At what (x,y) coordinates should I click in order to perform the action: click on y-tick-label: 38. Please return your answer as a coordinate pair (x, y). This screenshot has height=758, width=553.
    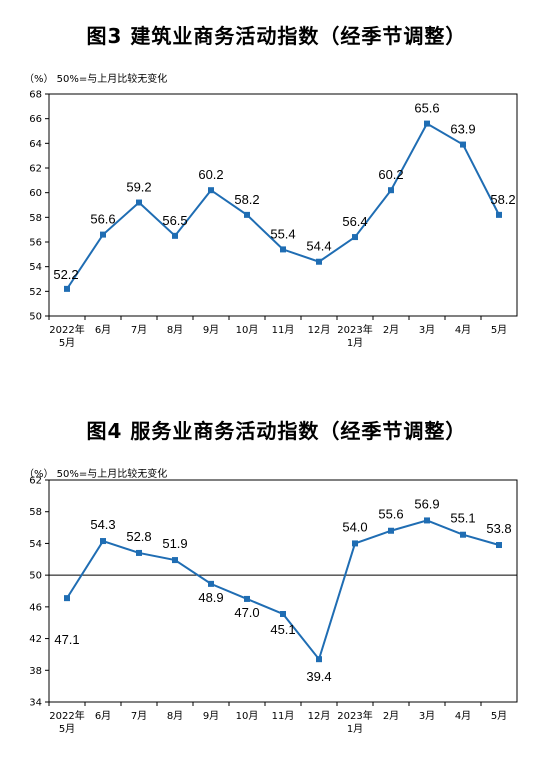
    Looking at the image, I should click on (35, 671).